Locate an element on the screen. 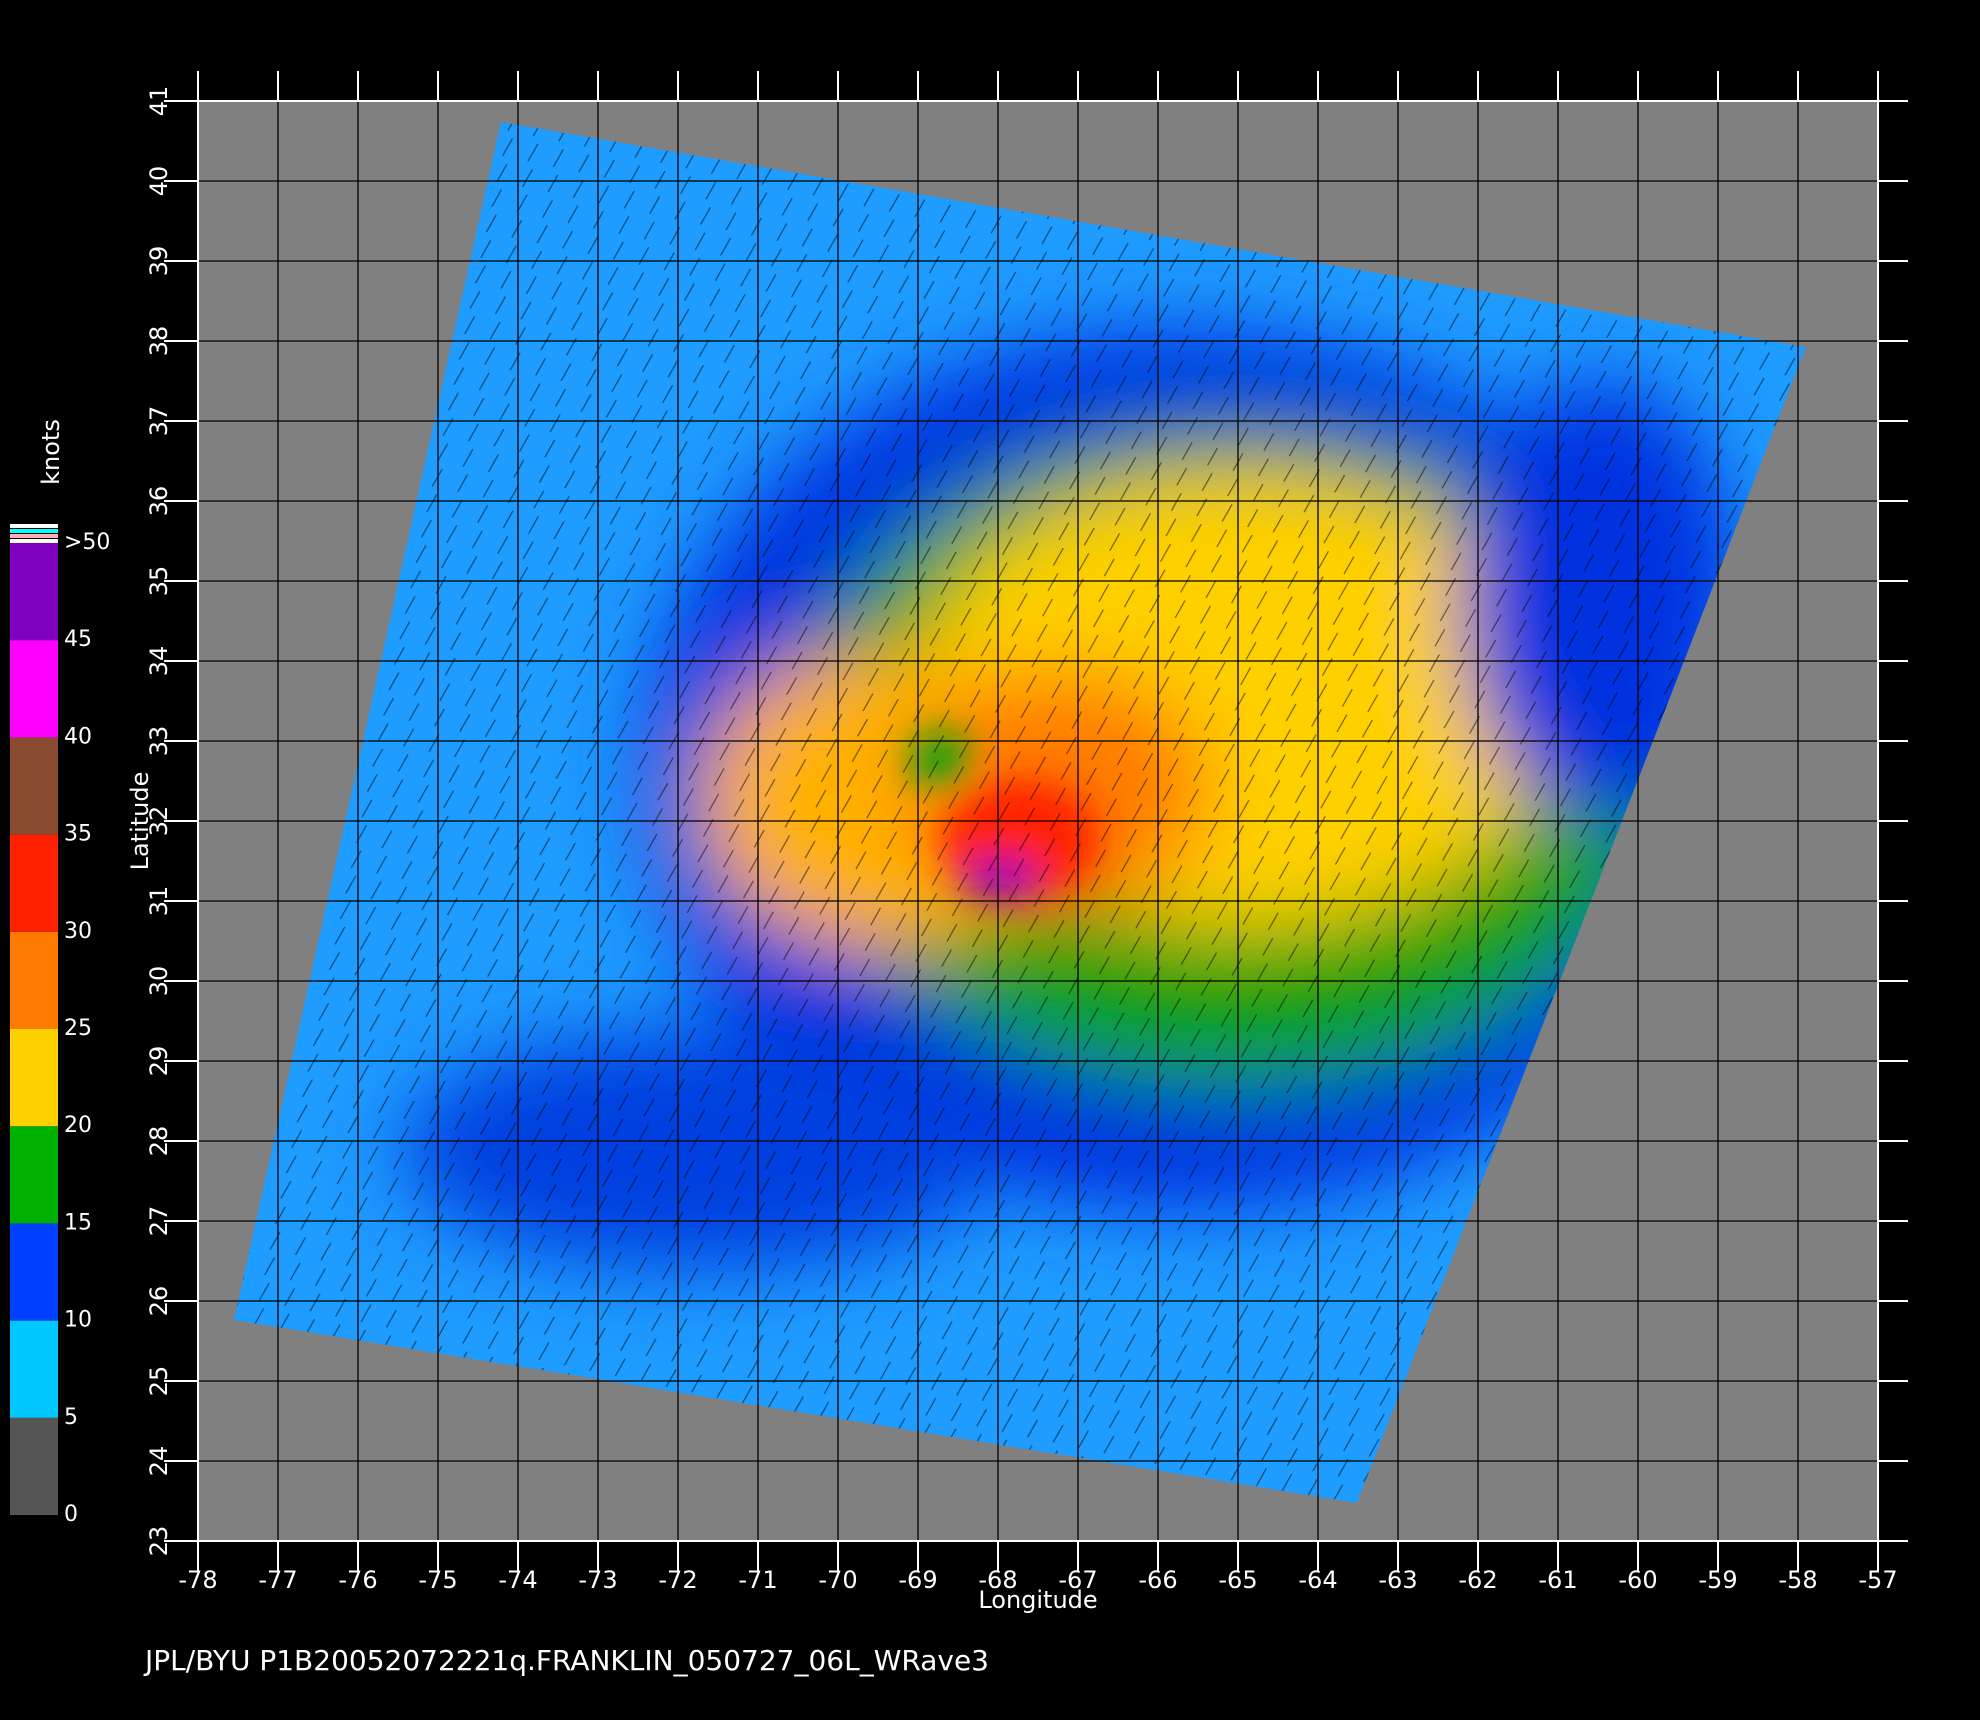 Image resolution: width=1980 pixels, height=1720 pixels. y-tick-label: 39 is located at coordinates (159, 261).